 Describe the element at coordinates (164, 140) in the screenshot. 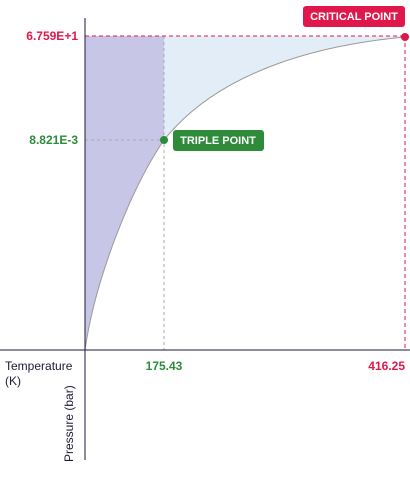

I see `triple-point-marker` at that location.